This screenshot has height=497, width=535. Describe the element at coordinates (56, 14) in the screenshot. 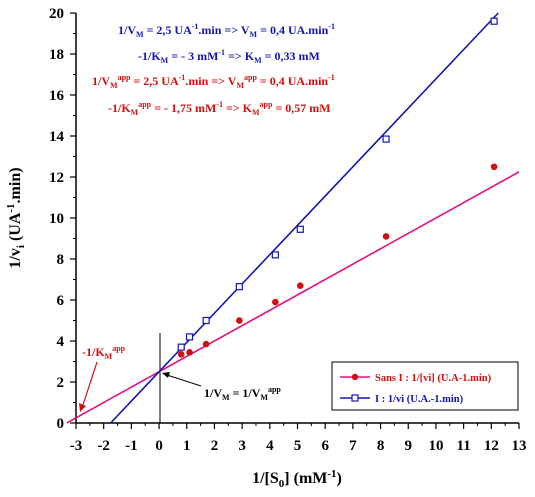

I see `y-tick-label: 20` at that location.